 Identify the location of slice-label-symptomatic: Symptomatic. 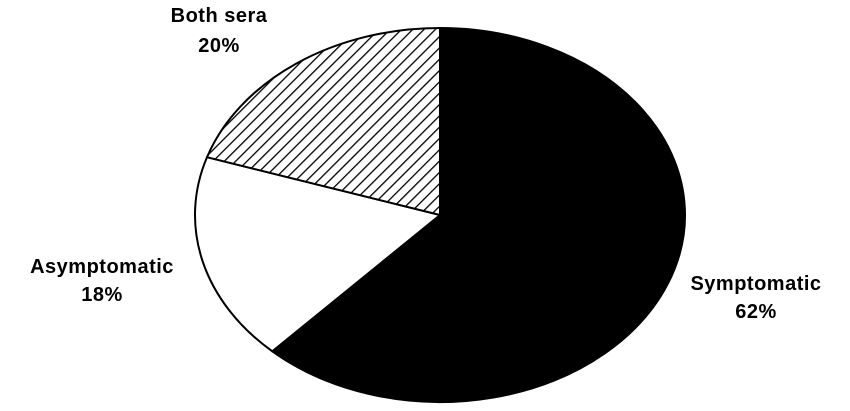
(755, 284).